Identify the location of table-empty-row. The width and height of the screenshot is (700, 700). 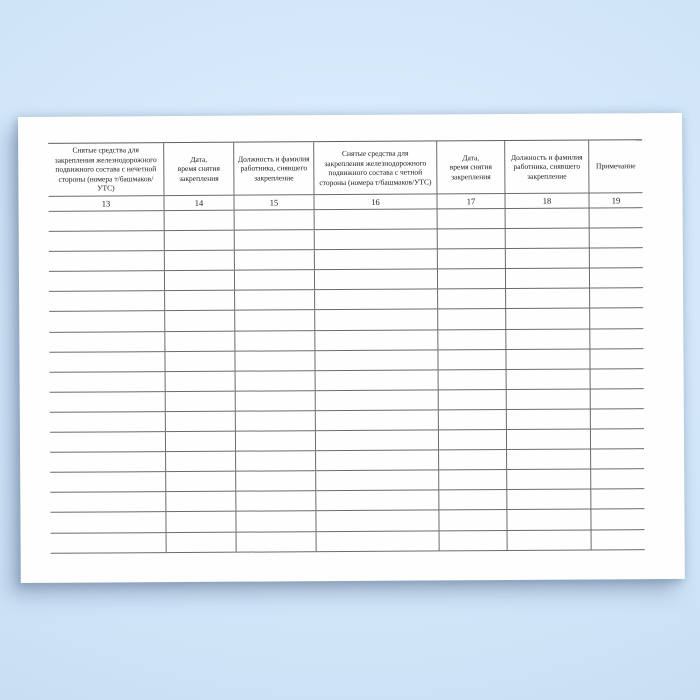
(347, 541).